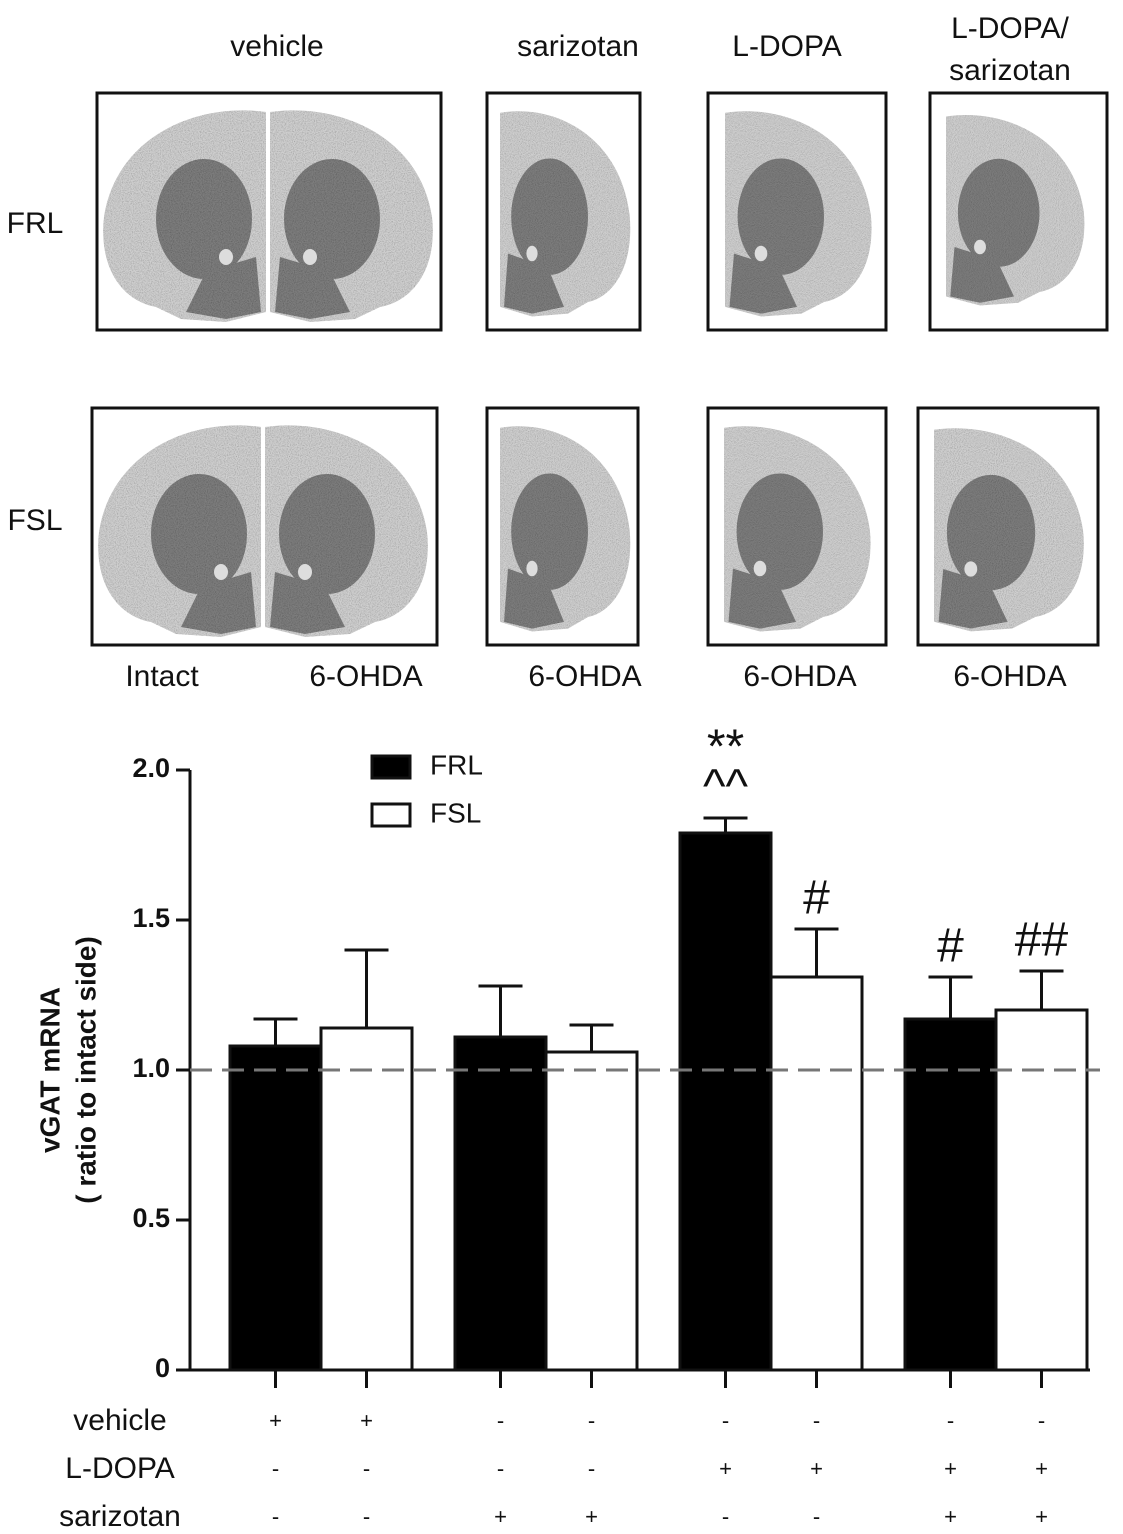 The height and width of the screenshot is (1534, 1123). What do you see at coordinates (119, 1468) in the screenshot?
I see `treatment-label: L-DOPA` at bounding box center [119, 1468].